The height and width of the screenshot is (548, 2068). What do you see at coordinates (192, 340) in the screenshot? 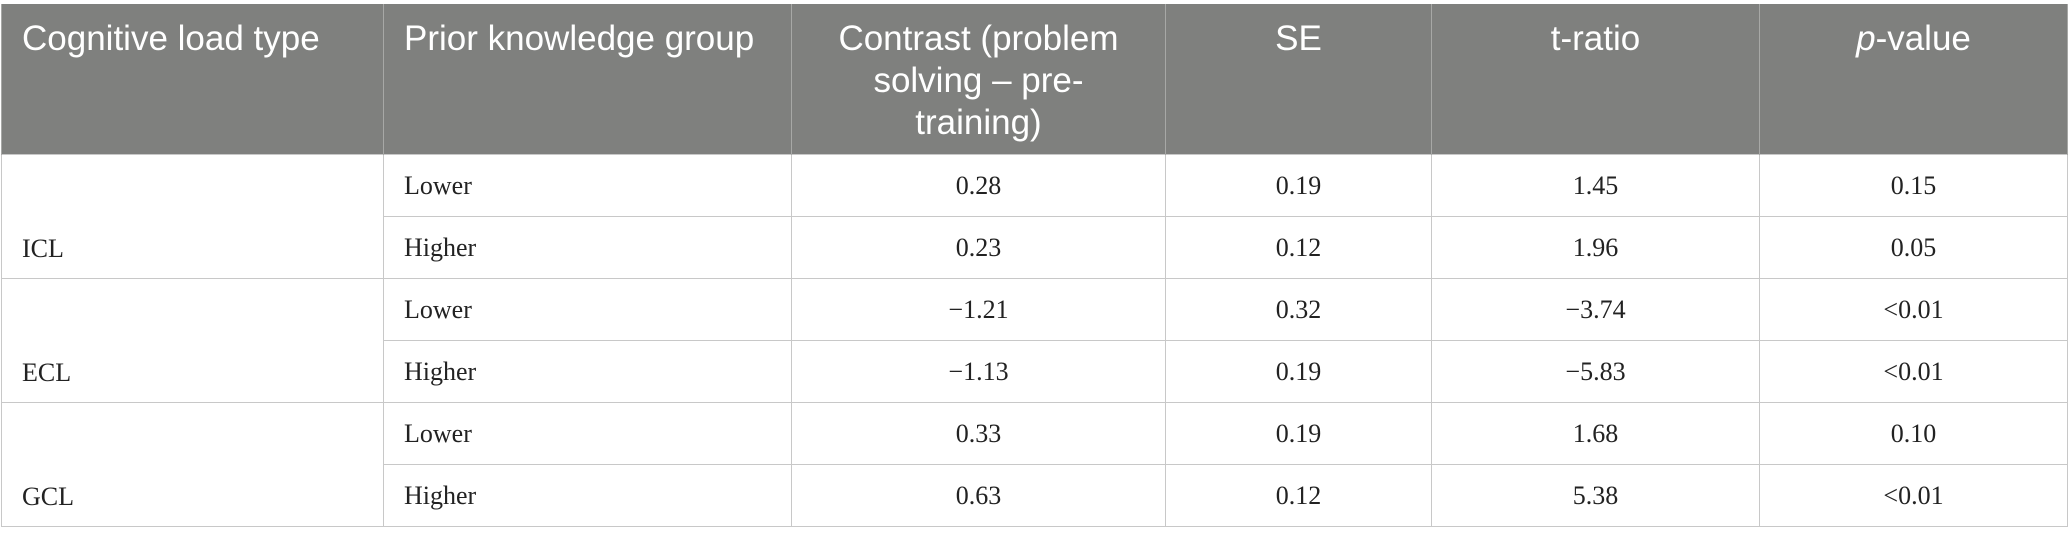
I see `cognitive-load-type-cell: ECL` at bounding box center [192, 340].